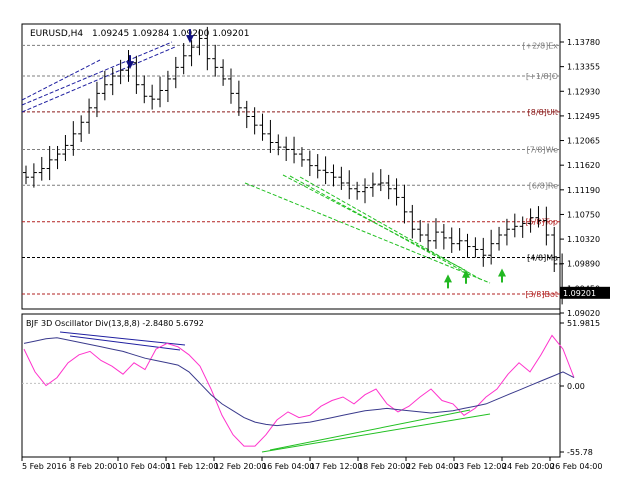 The width and height of the screenshot is (640, 494). Describe the element at coordinates (192, 466) in the screenshot. I see `time-tick-label: 11 Feb 12:00` at that location.